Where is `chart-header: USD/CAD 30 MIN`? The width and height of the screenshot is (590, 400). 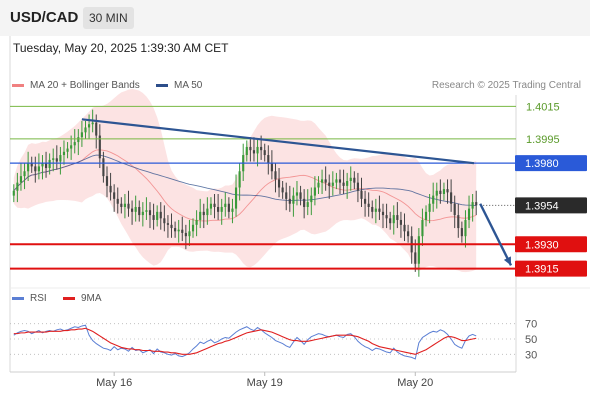
chart-header: USD/CAD 30 MIN is located at coordinates (295, 18).